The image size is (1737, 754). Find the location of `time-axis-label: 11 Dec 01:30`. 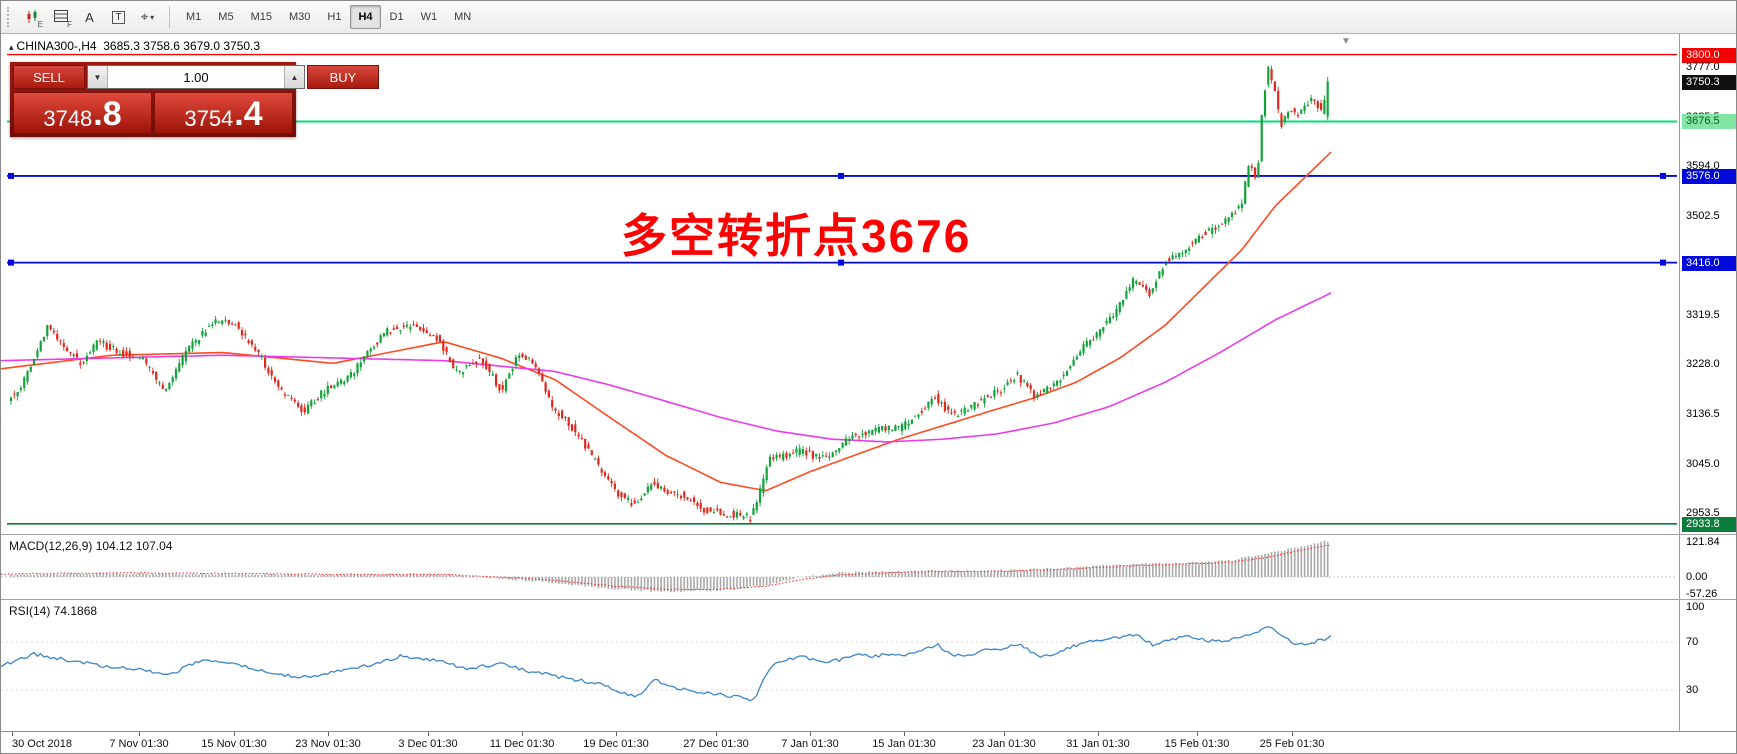

time-axis-label: 11 Dec 01:30 is located at coordinates (522, 744).